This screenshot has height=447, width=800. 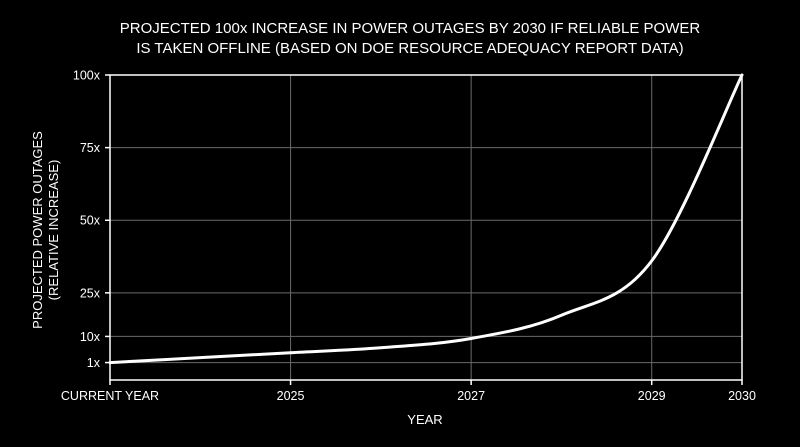 I want to click on x-axis-label: YEAR, so click(x=424, y=419).